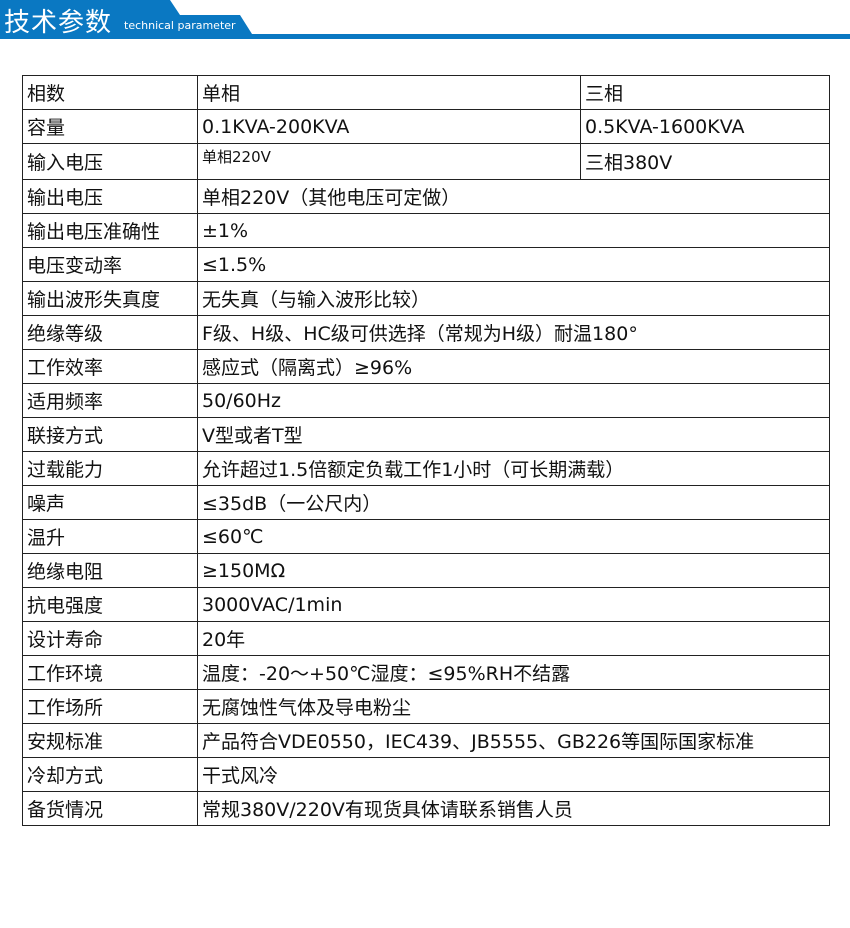 The width and height of the screenshot is (850, 928). I want to click on row-label: 冷却方式, so click(110, 774).